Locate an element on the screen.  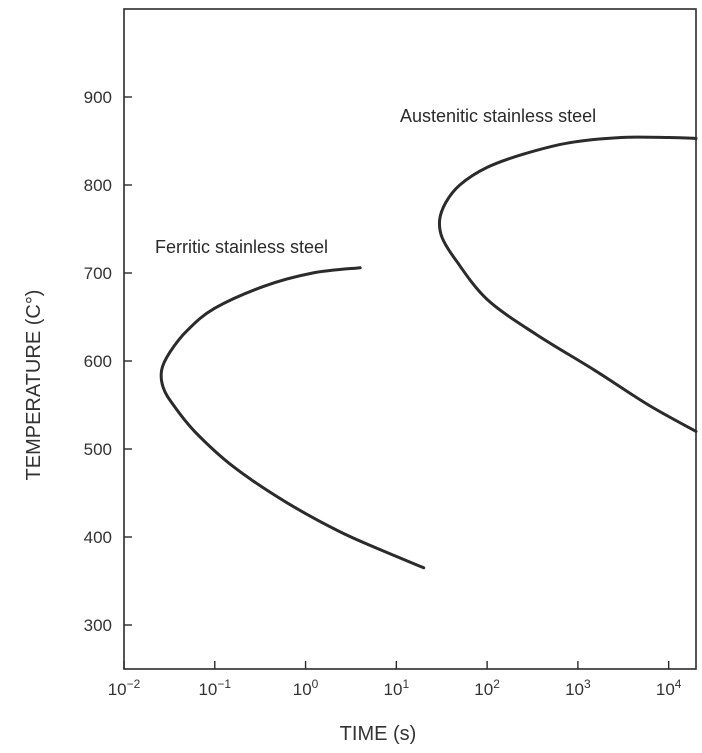
y-tick-label: 800 is located at coordinates (98, 185).